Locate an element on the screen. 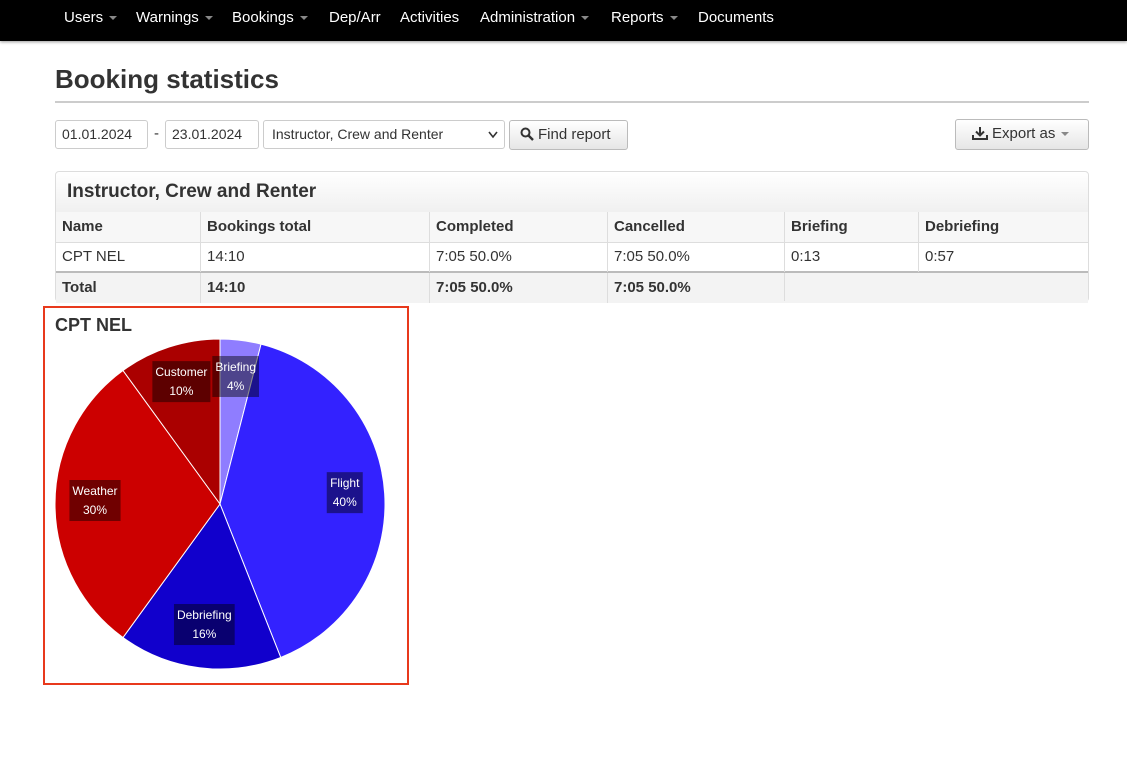 This screenshot has width=1127, height=761. slice-name: Weather is located at coordinates (94, 491).